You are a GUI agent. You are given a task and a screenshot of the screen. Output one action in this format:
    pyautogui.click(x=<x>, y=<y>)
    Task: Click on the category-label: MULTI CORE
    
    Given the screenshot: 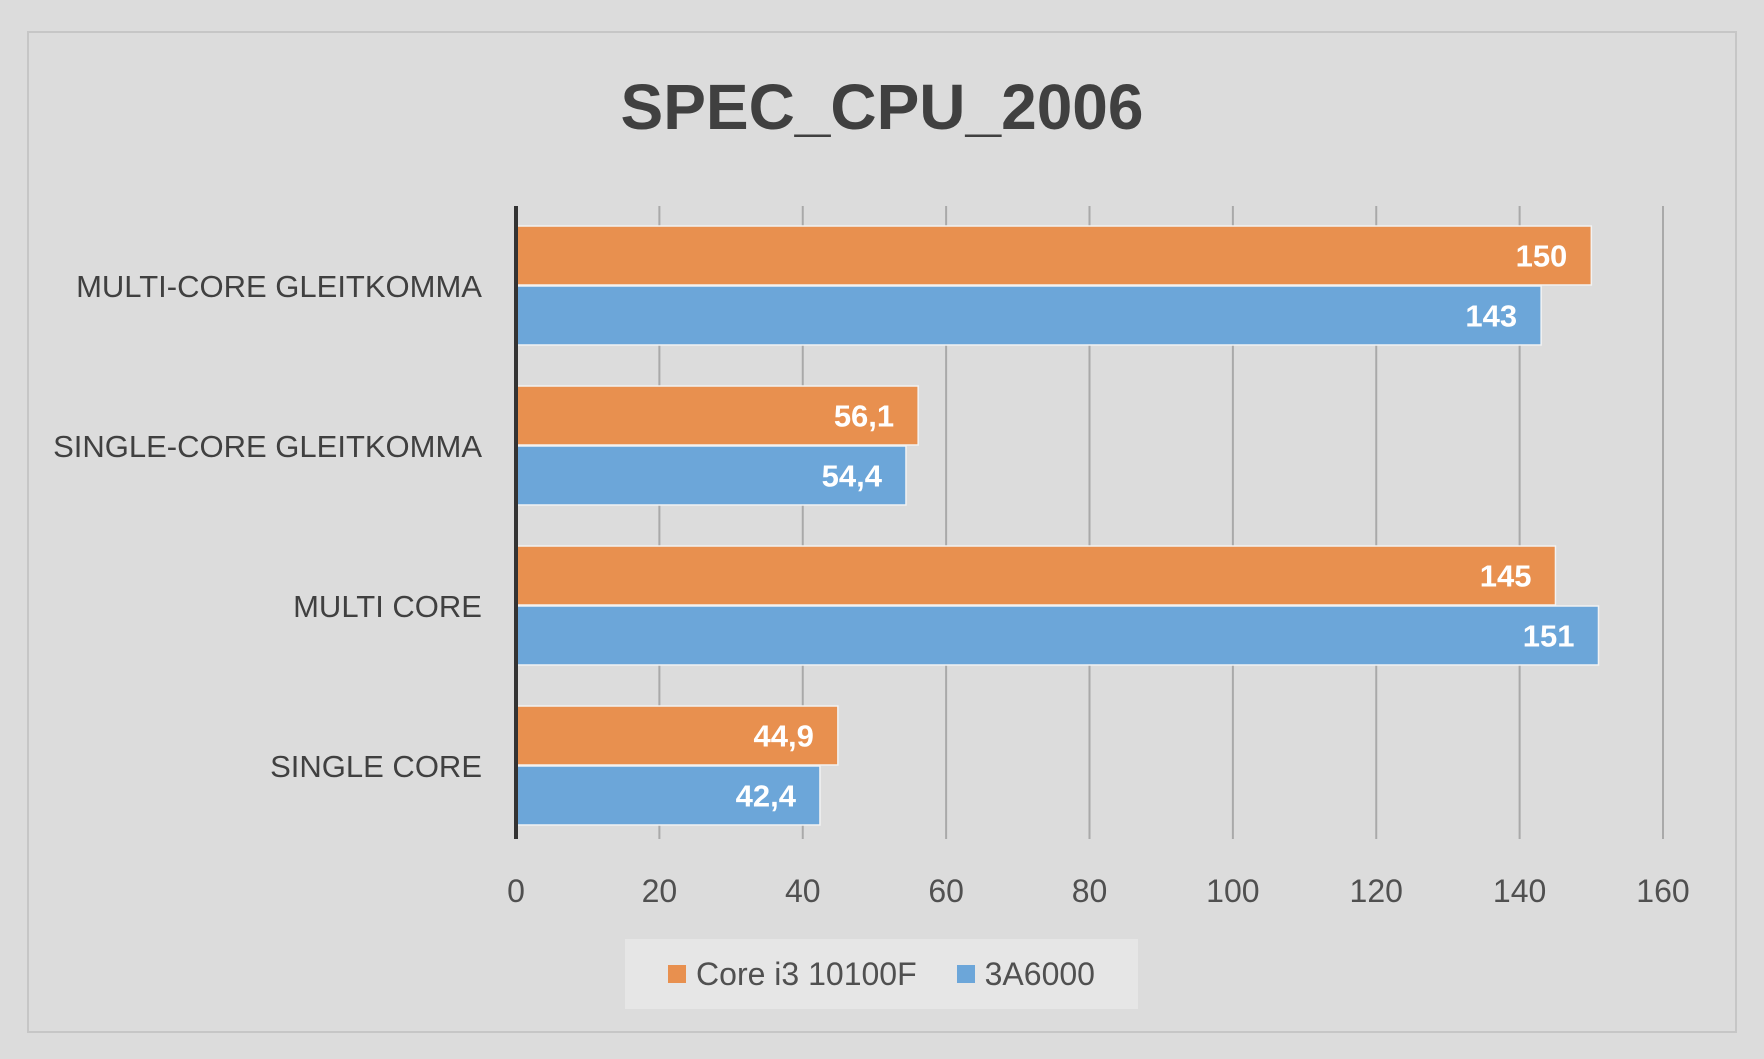 What is the action you would take?
    pyautogui.click(x=387, y=606)
    